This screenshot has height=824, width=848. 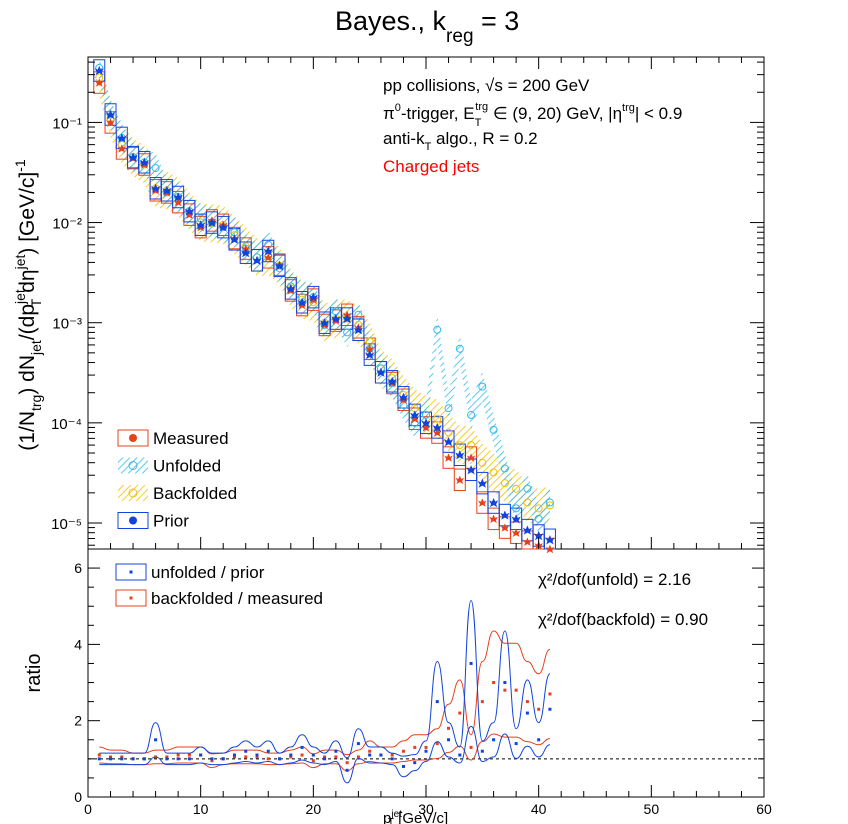 I want to click on x-tick-label: 60, so click(x=764, y=809).